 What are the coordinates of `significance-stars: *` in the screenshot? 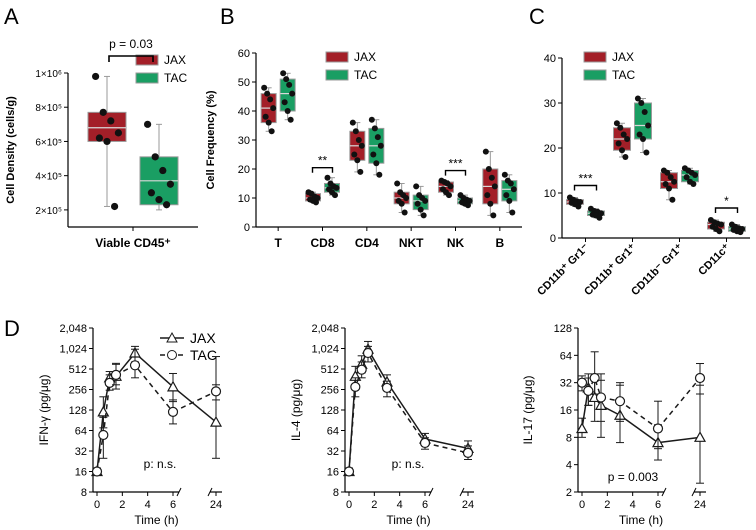 It's located at (726, 201).